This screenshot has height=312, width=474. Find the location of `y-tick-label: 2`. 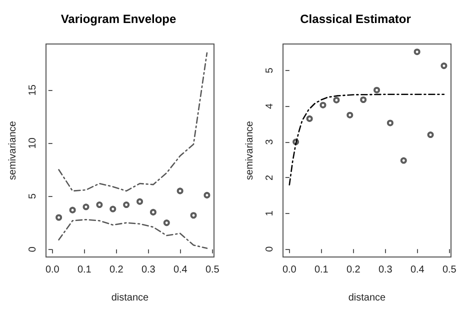

y-tick-label: 2 is located at coordinates (270, 177).